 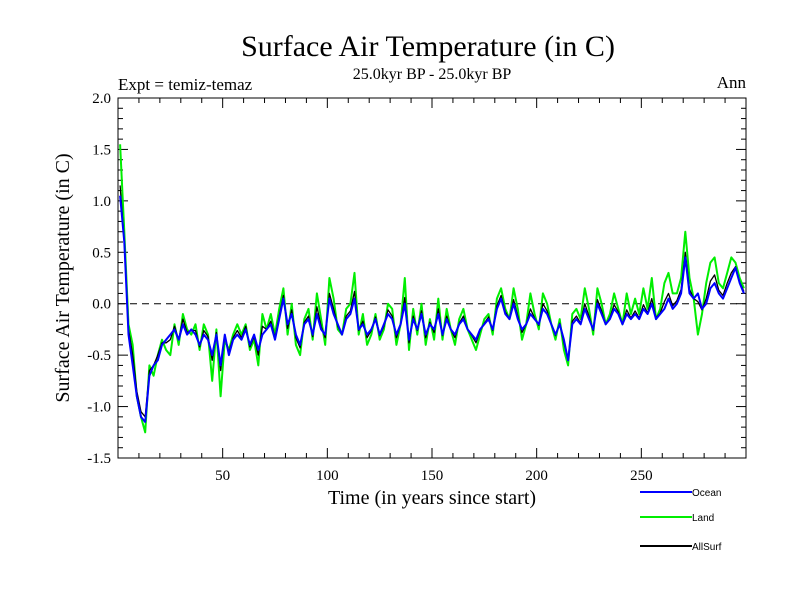 What do you see at coordinates (101, 253) in the screenshot?
I see `y-tick-label: 0.5` at bounding box center [101, 253].